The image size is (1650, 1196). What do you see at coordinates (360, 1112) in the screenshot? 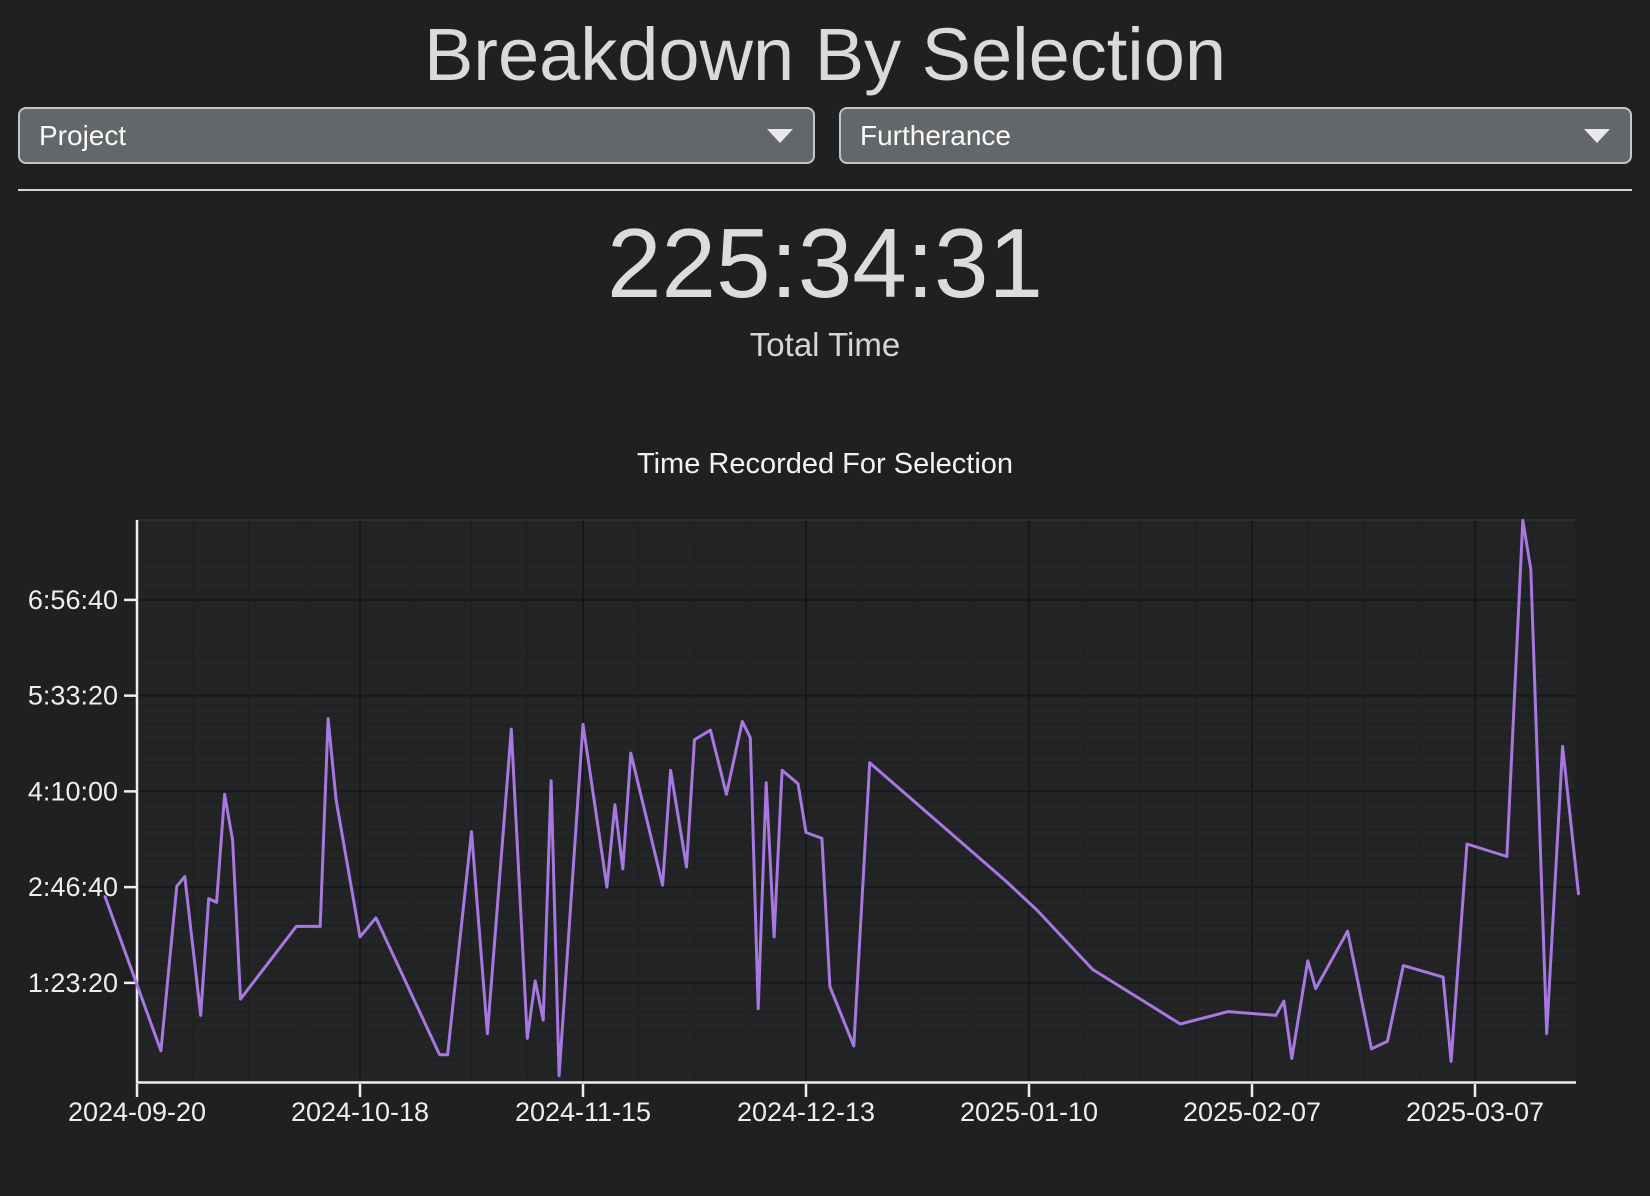
I see `x-tick-label: 2024-10-18` at bounding box center [360, 1112].